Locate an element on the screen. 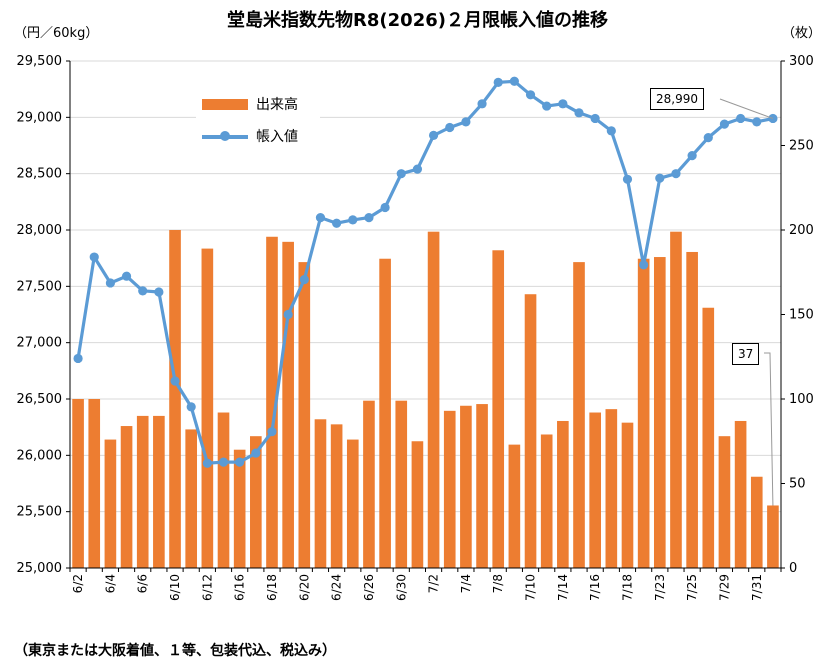  right-axis-unit: （枚） is located at coordinates (802, 33).